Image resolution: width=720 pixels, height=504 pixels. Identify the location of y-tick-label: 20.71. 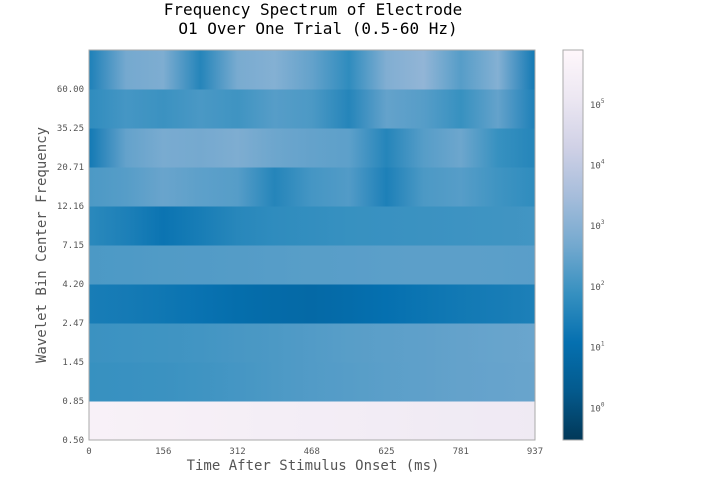
(70, 168).